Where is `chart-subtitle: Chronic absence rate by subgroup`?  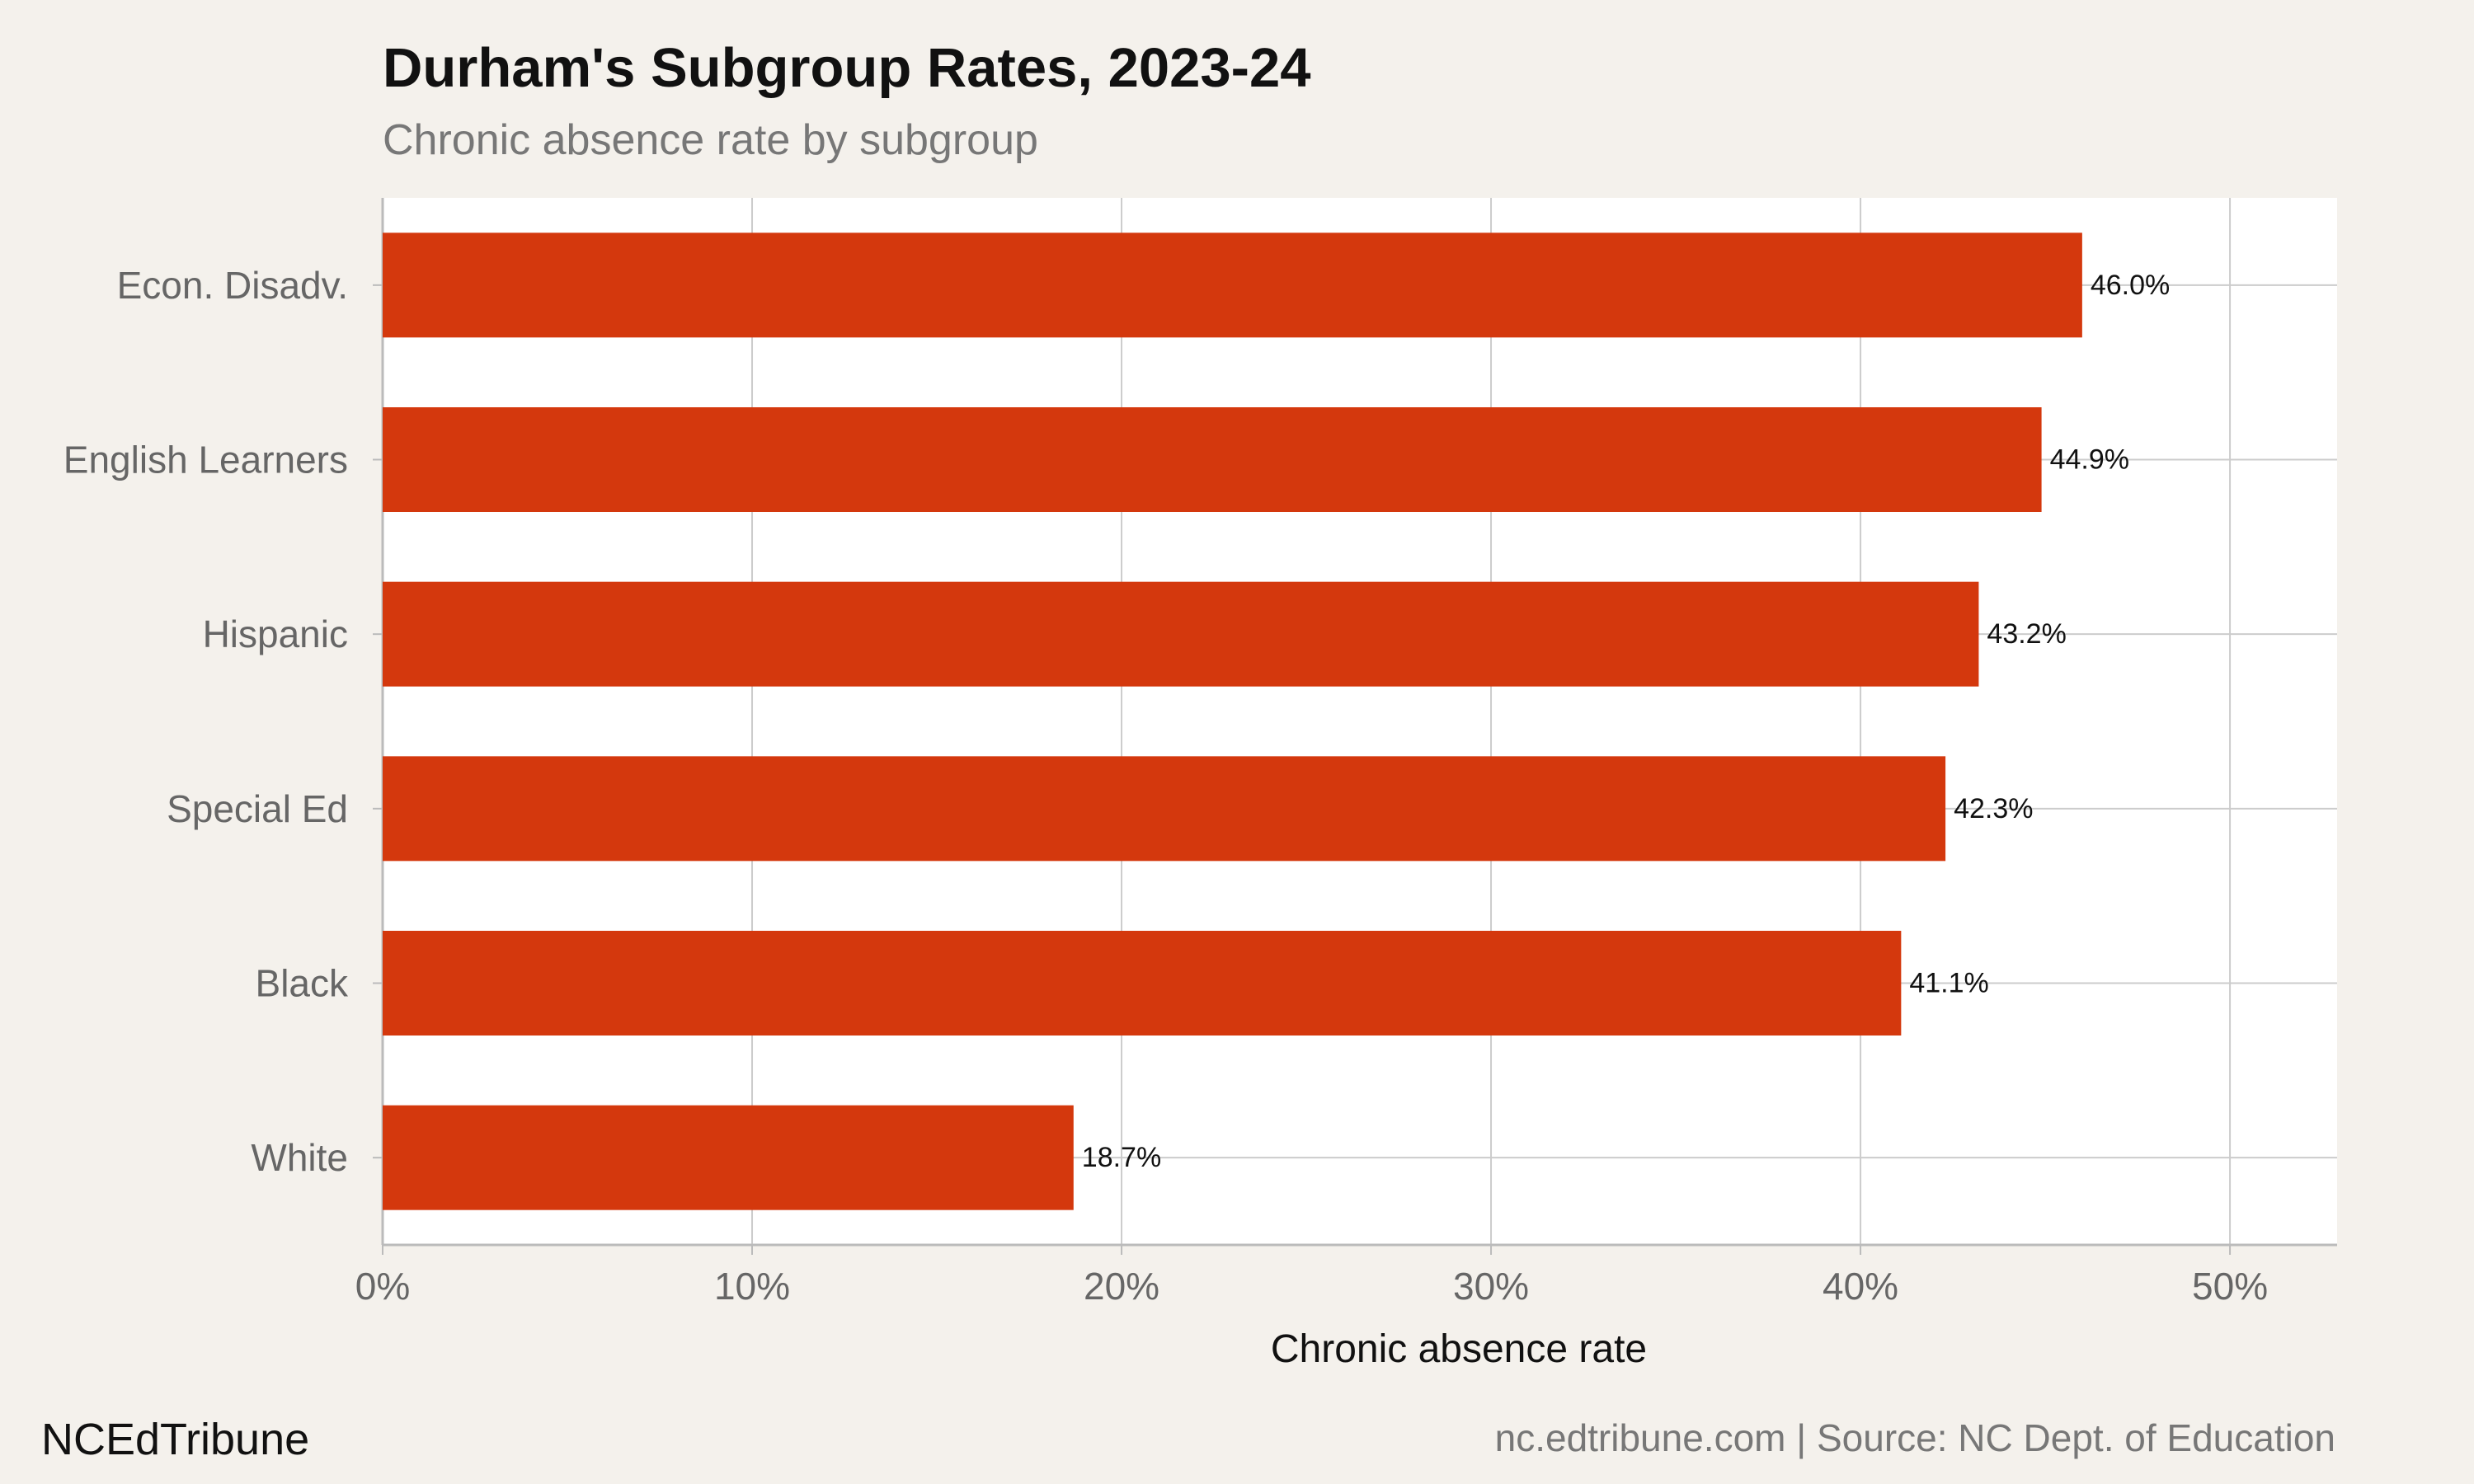 chart-subtitle: Chronic absence rate by subgroup is located at coordinates (710, 140).